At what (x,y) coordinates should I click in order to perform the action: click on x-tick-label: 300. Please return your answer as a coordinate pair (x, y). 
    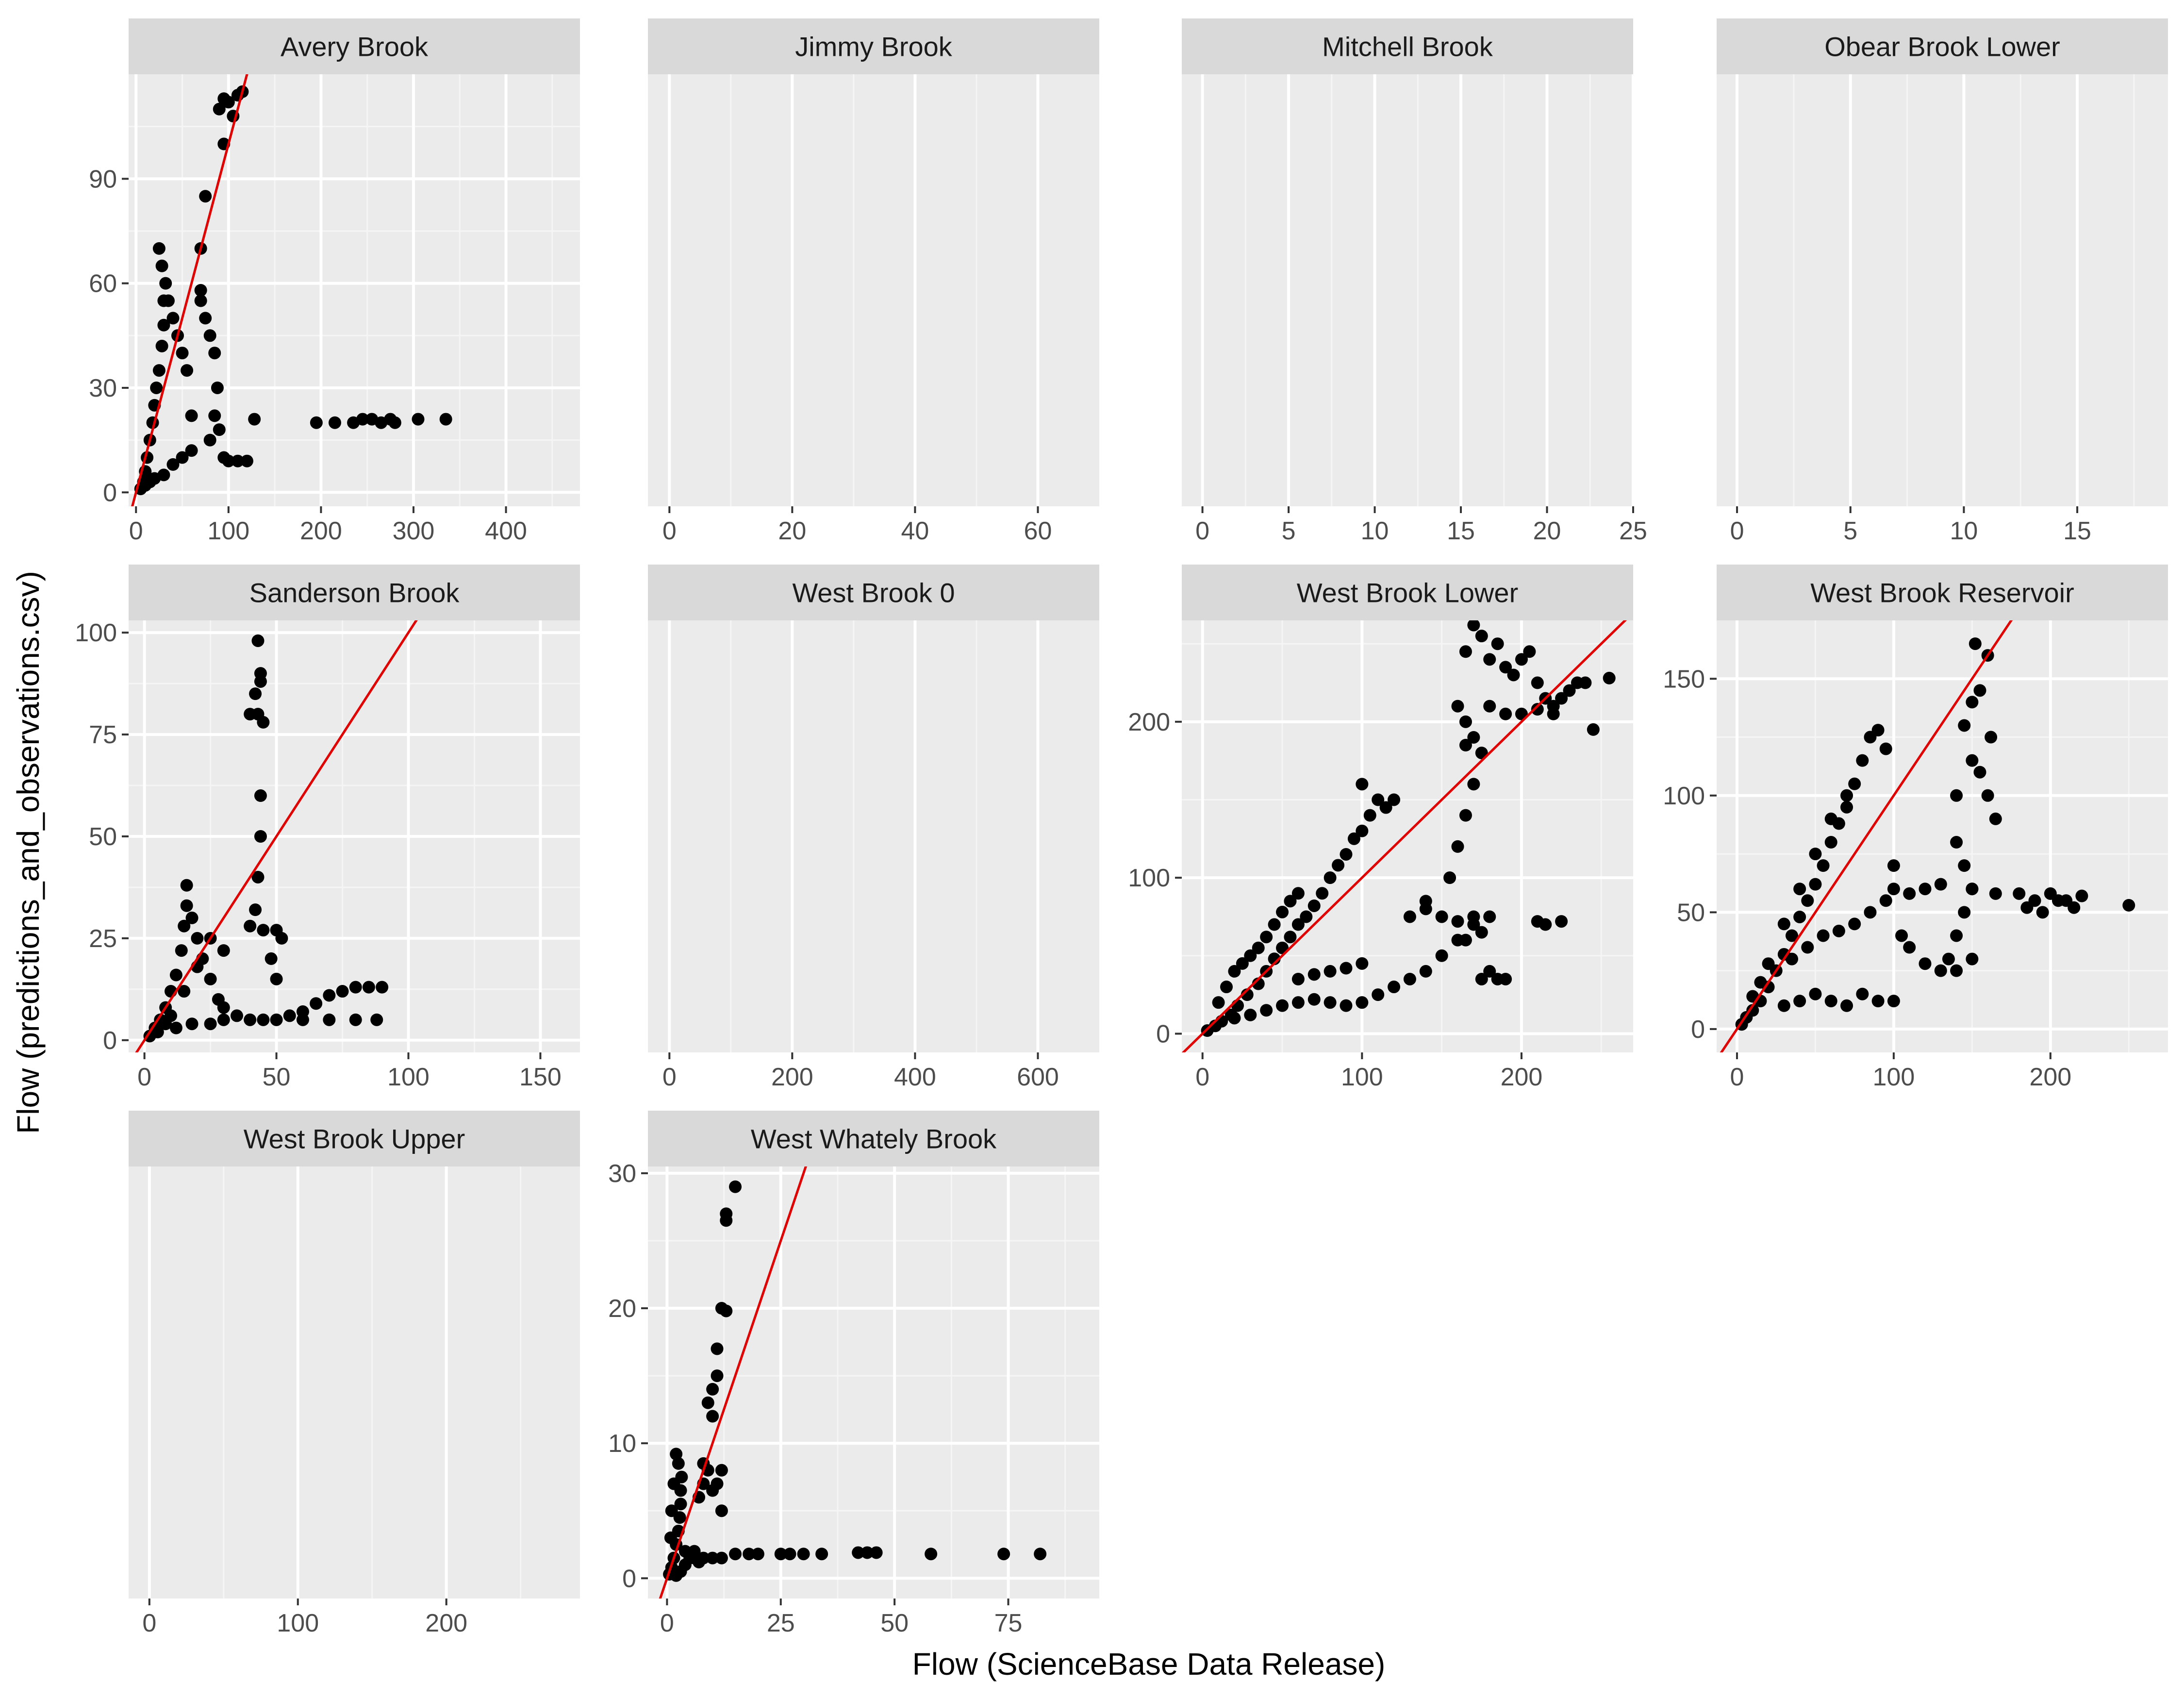
    Looking at the image, I should click on (414, 531).